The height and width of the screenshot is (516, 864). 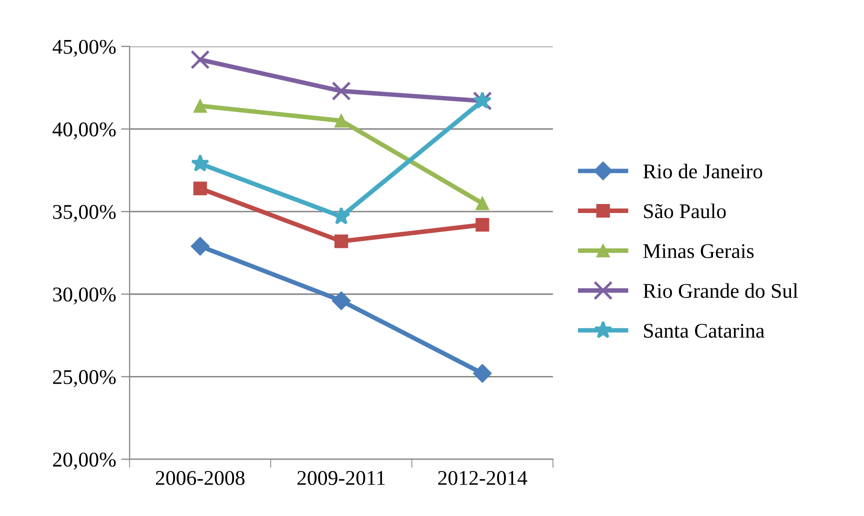 I want to click on y-tick-label: 45,00%, so click(x=84, y=48).